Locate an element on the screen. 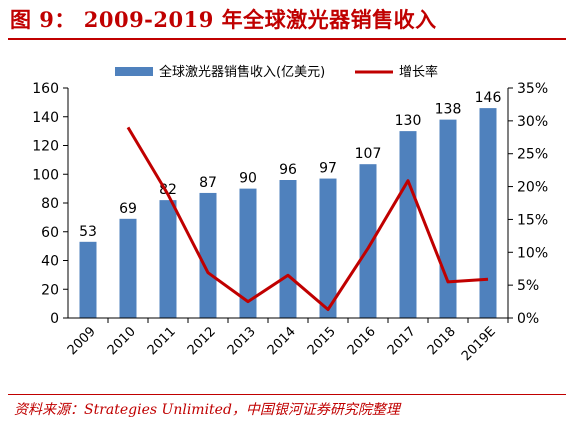 The width and height of the screenshot is (576, 430). bar-value-label: 146 is located at coordinates (488, 98).